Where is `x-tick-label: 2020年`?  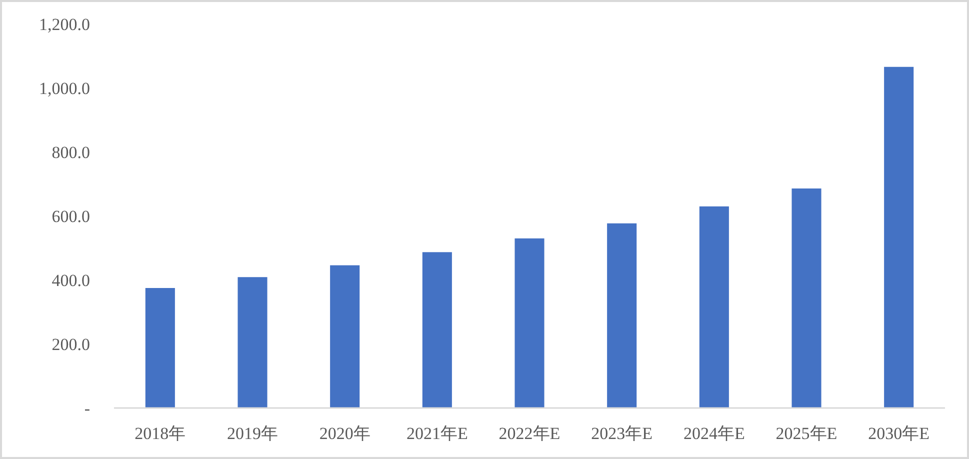
x-tick-label: 2020年 is located at coordinates (344, 433).